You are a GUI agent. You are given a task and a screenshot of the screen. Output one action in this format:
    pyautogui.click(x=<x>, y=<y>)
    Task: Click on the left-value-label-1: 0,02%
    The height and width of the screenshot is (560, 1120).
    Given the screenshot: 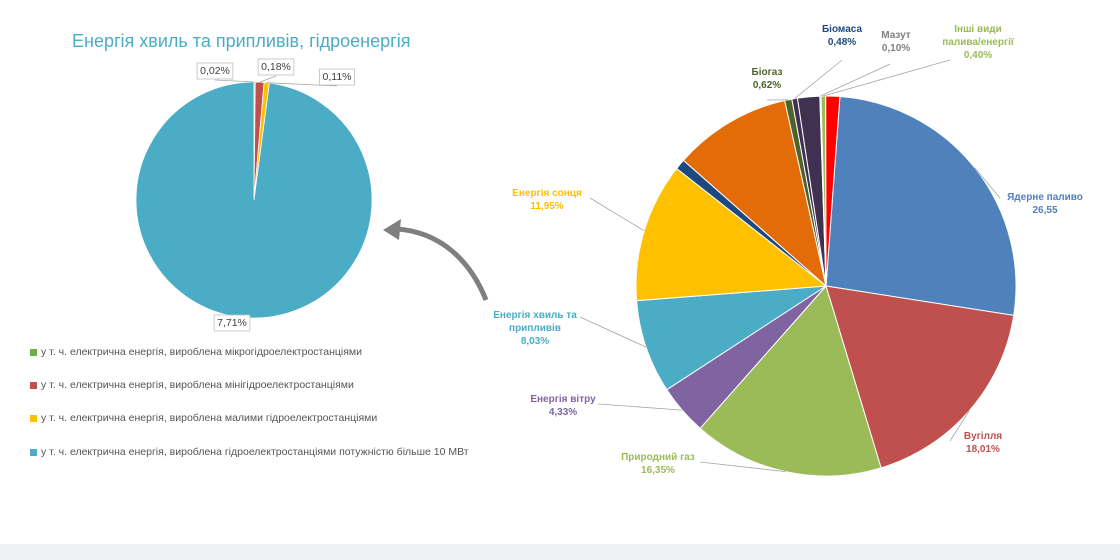 What is the action you would take?
    pyautogui.click(x=225, y=72)
    